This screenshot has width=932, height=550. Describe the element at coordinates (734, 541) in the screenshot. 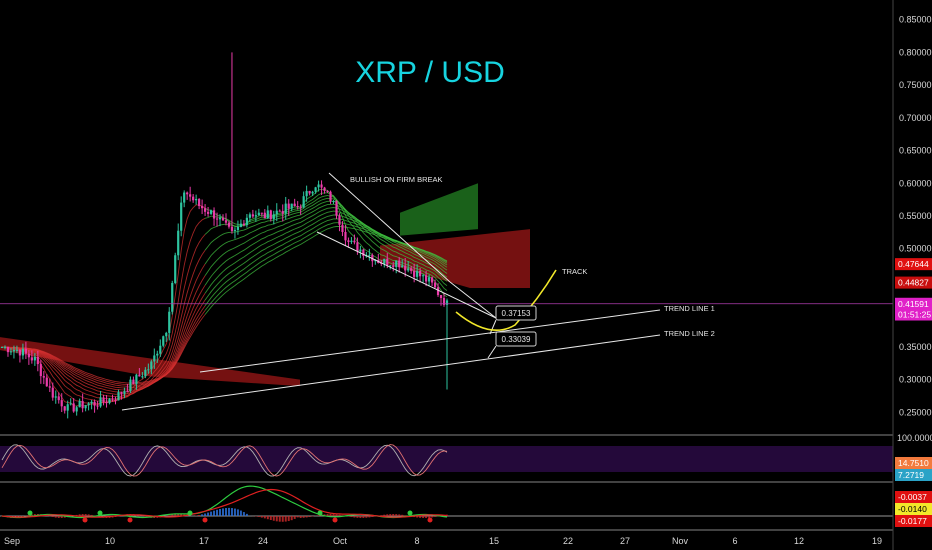

I see `time-tick-label: 6` at that location.